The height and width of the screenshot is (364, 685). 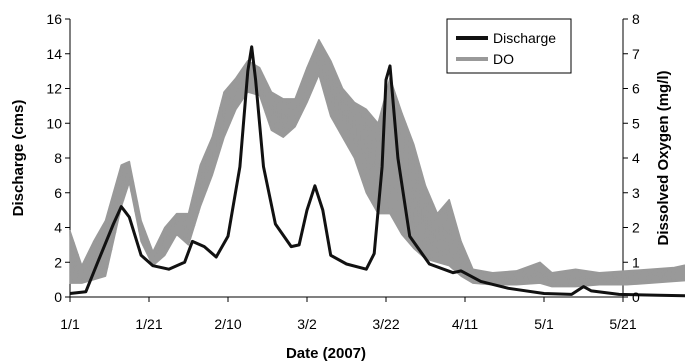 What do you see at coordinates (465, 324) in the screenshot?
I see `x-tick-label: 4/11` at bounding box center [465, 324].